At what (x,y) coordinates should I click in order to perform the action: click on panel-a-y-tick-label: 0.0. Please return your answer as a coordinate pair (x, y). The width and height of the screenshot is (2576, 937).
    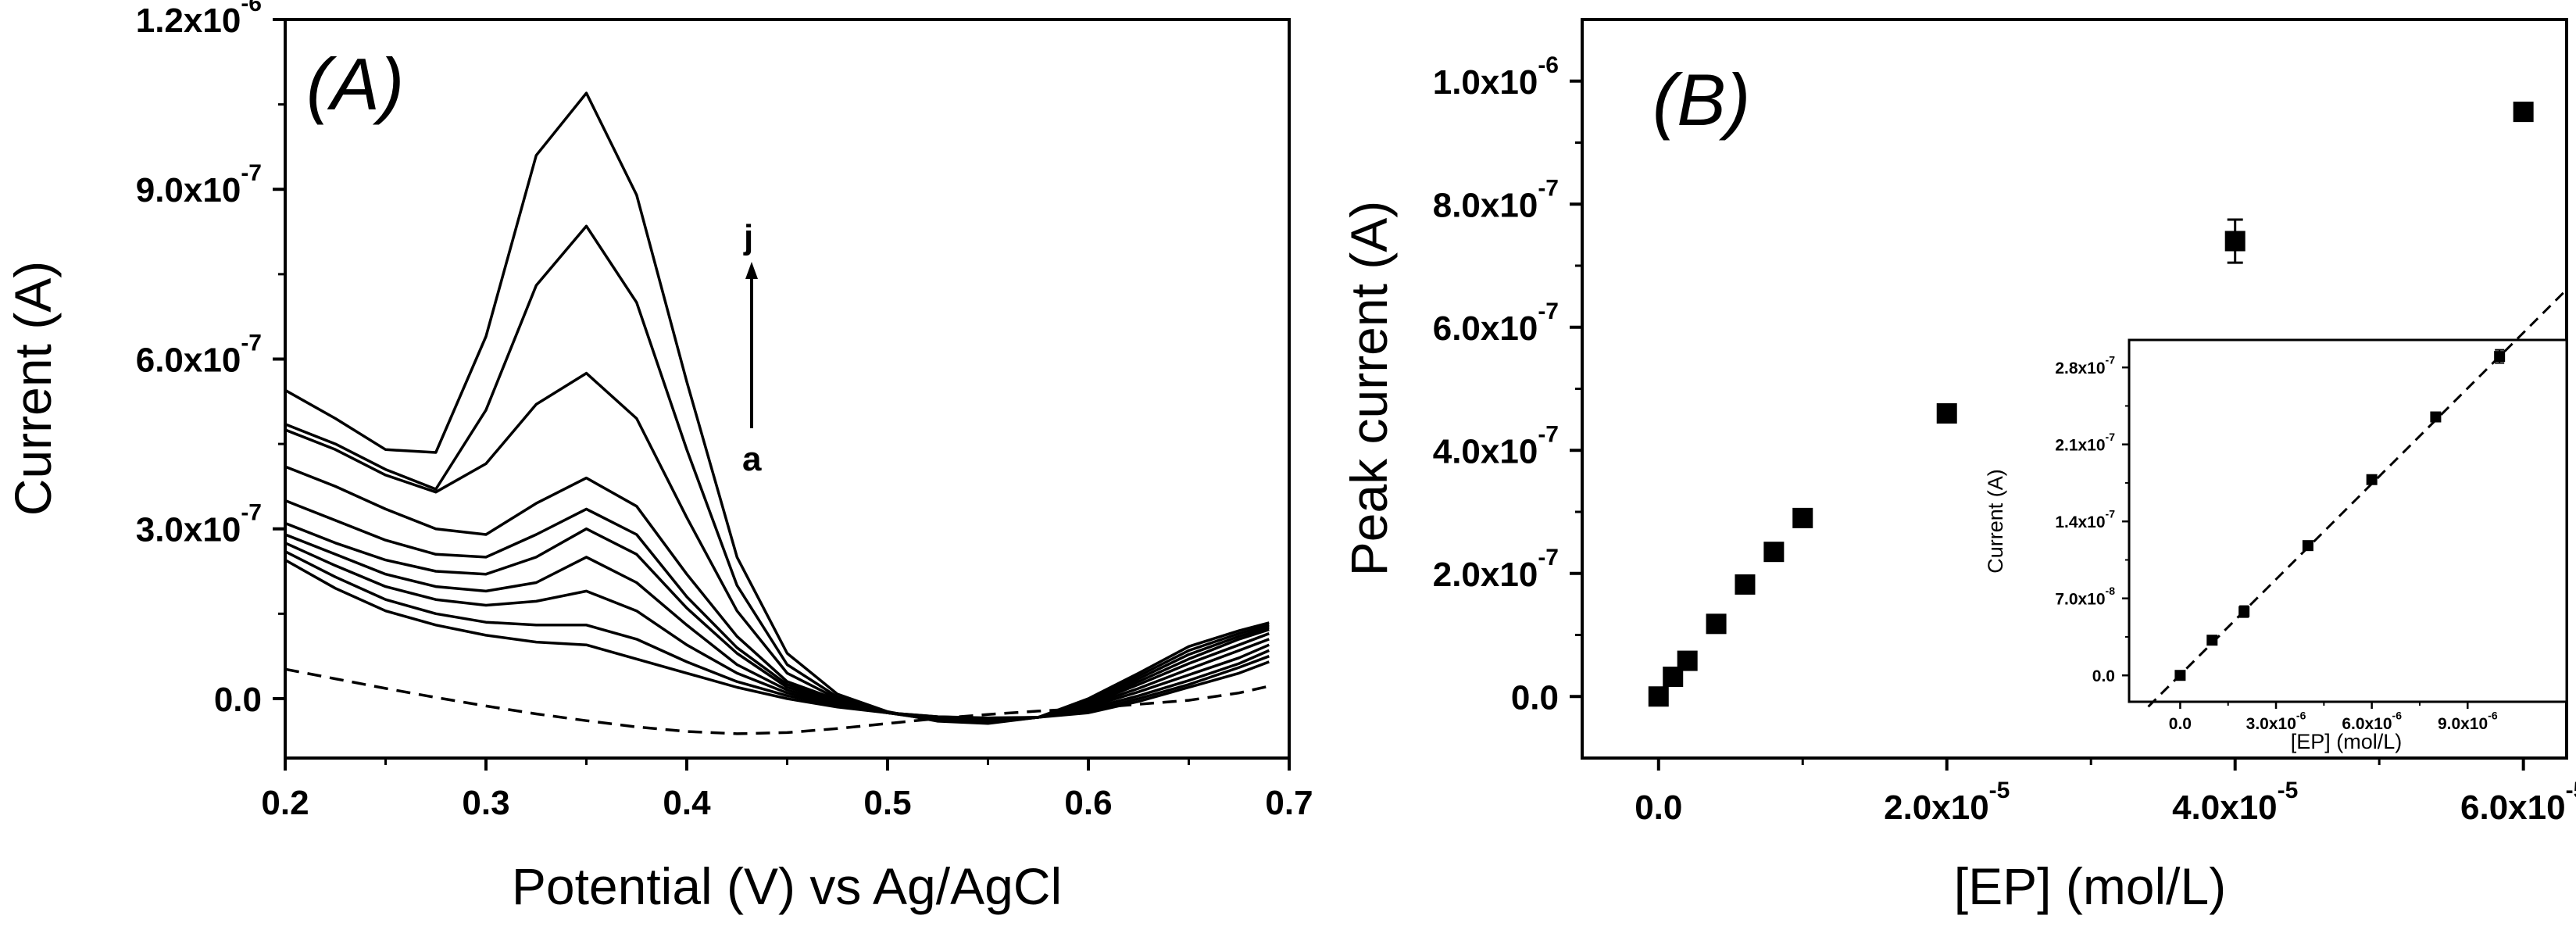
    Looking at the image, I should click on (238, 700).